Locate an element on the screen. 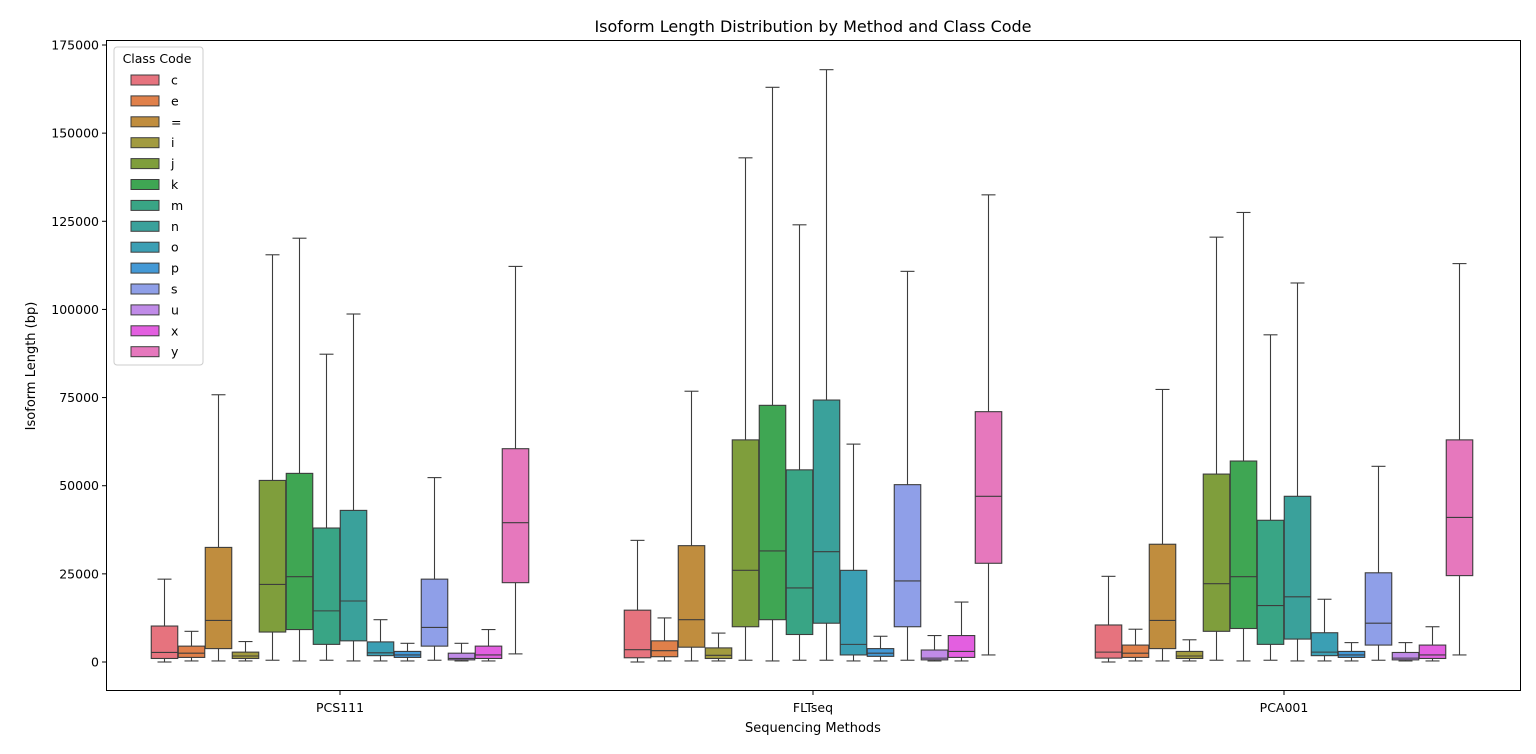 Image resolution: width=1536 pixels, height=754 pixels. y-axis: 0 25000 50000 75000 100000 125000 150000 175000 is located at coordinates (79, 354).